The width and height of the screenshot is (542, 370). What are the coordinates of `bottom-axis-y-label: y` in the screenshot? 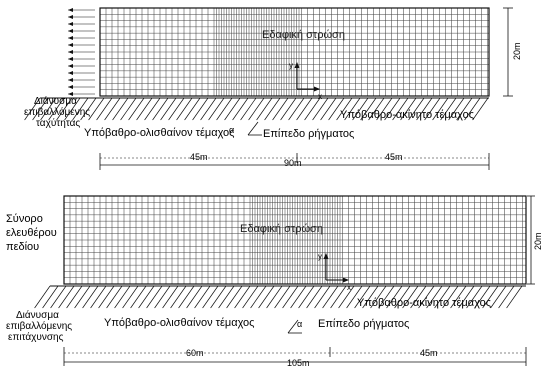 It's located at (320, 256).